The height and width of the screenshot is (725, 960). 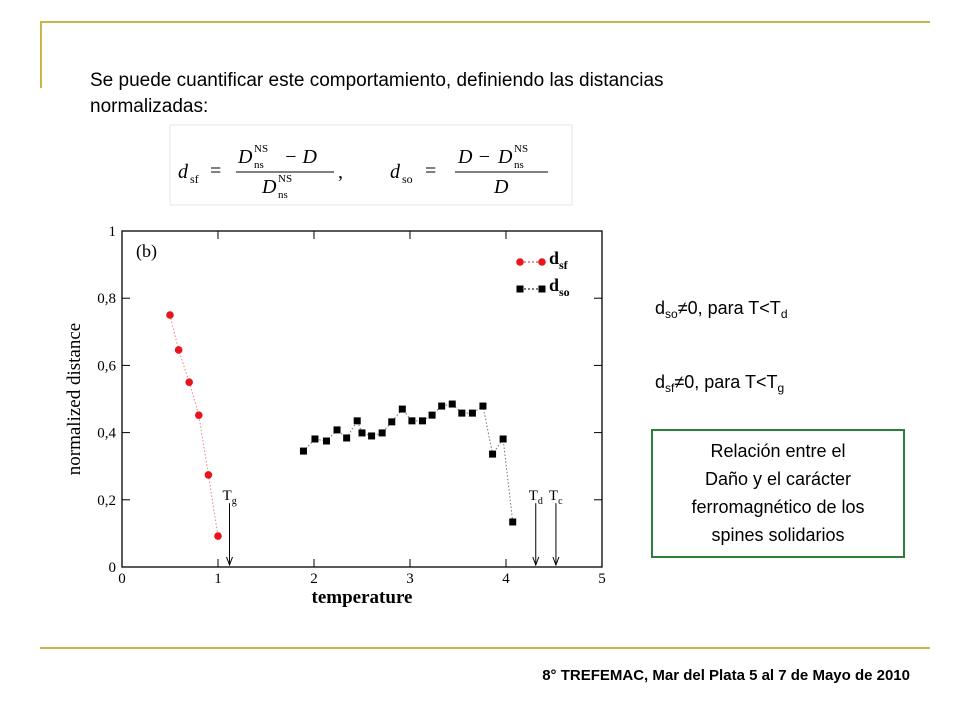 What do you see at coordinates (564, 292) in the screenshot?
I see `legend-sub: so` at bounding box center [564, 292].